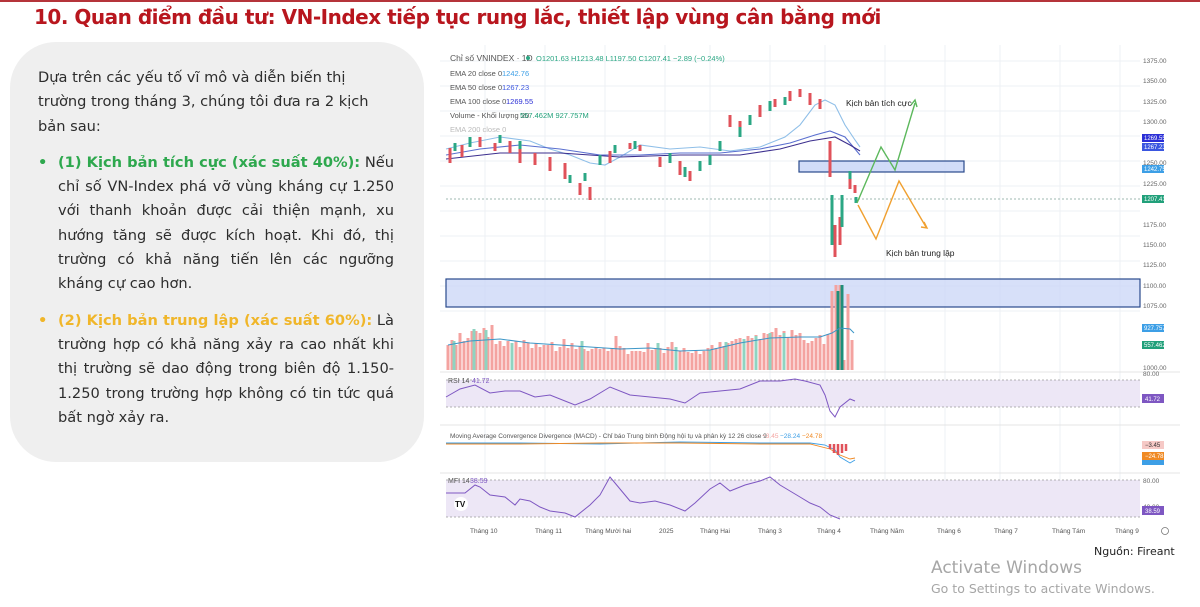 This screenshot has height=607, width=1200. What do you see at coordinates (484, 531) in the screenshot?
I see `svg-text: Tháng 10` at bounding box center [484, 531].